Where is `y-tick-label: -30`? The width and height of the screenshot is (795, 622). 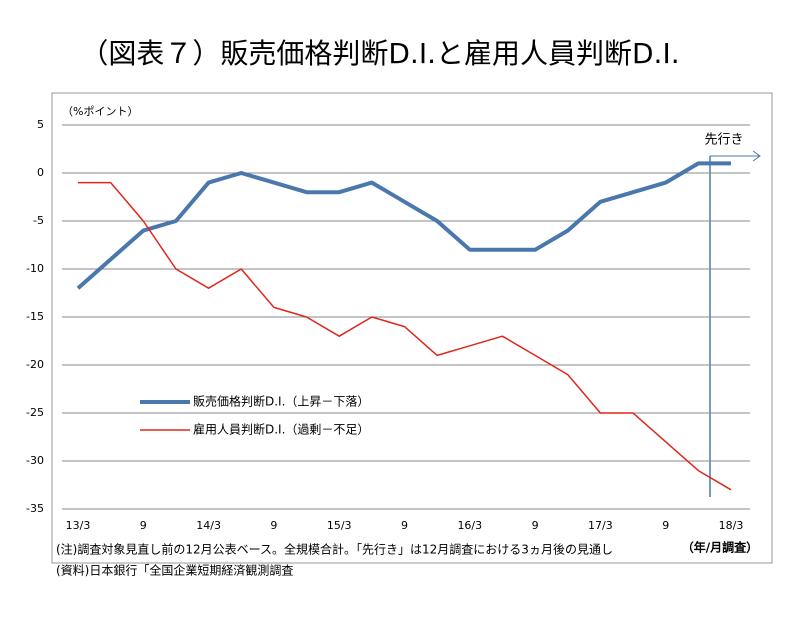
y-tick-label: -30 is located at coordinates (35, 460).